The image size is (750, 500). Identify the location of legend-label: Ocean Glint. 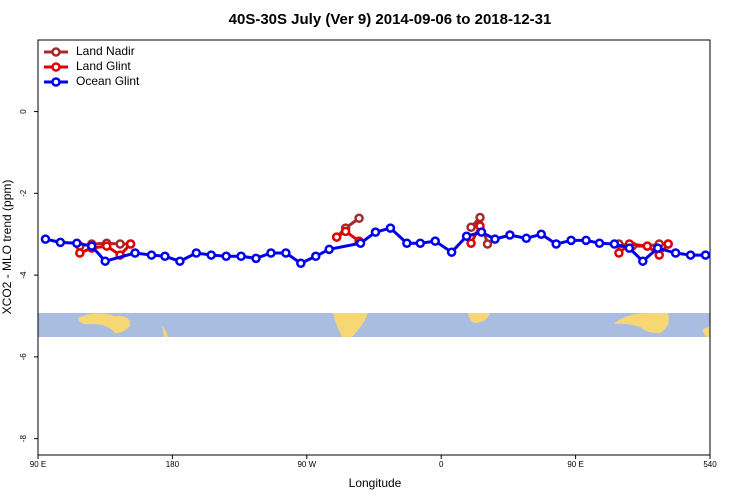
(108, 81).